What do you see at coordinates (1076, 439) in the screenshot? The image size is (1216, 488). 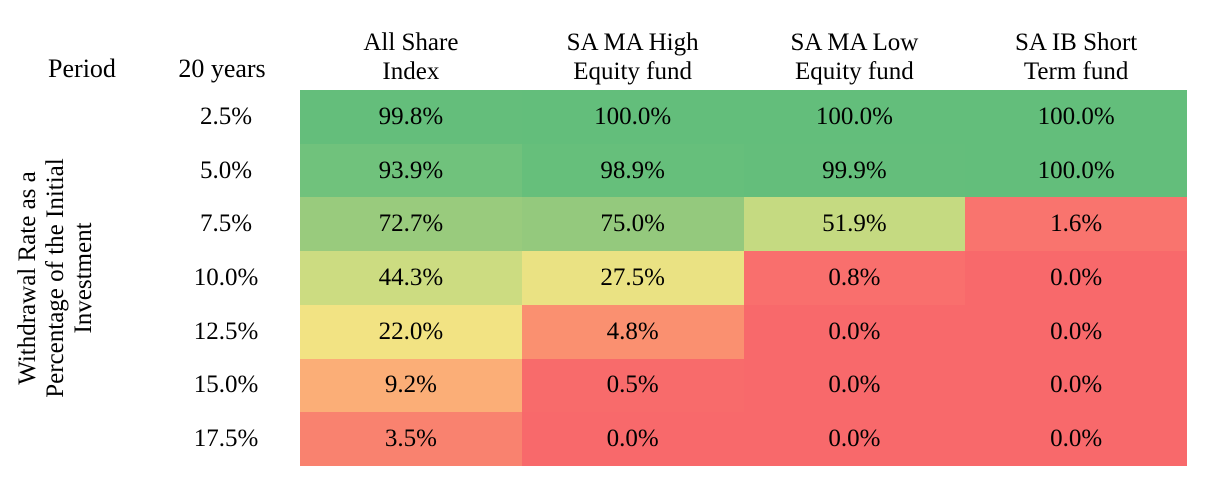 I see `heatmap-cell-r7-c4: 0.0%` at bounding box center [1076, 439].